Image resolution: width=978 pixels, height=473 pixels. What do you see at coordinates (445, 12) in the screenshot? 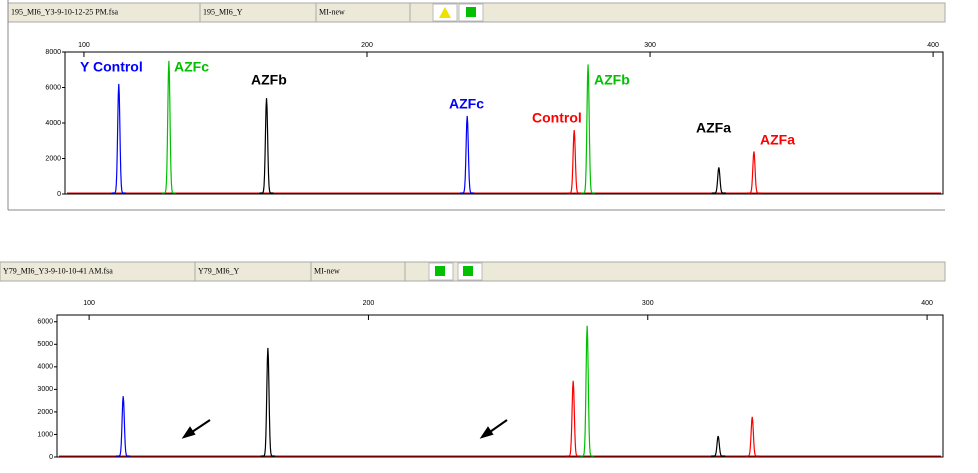
I see `icon-triangle` at bounding box center [445, 12].